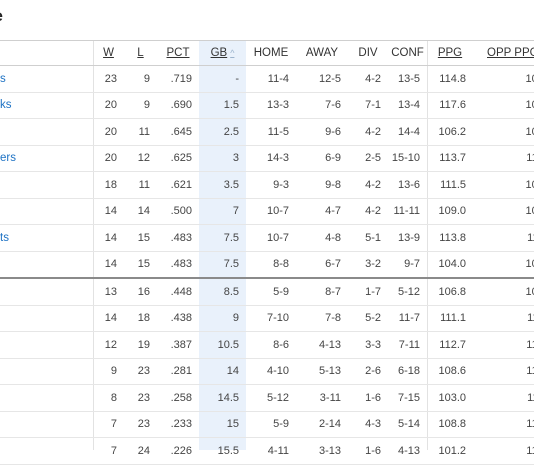 The height and width of the screenshot is (465, 534). I want to click on cell-div: 7-1, so click(373, 105).